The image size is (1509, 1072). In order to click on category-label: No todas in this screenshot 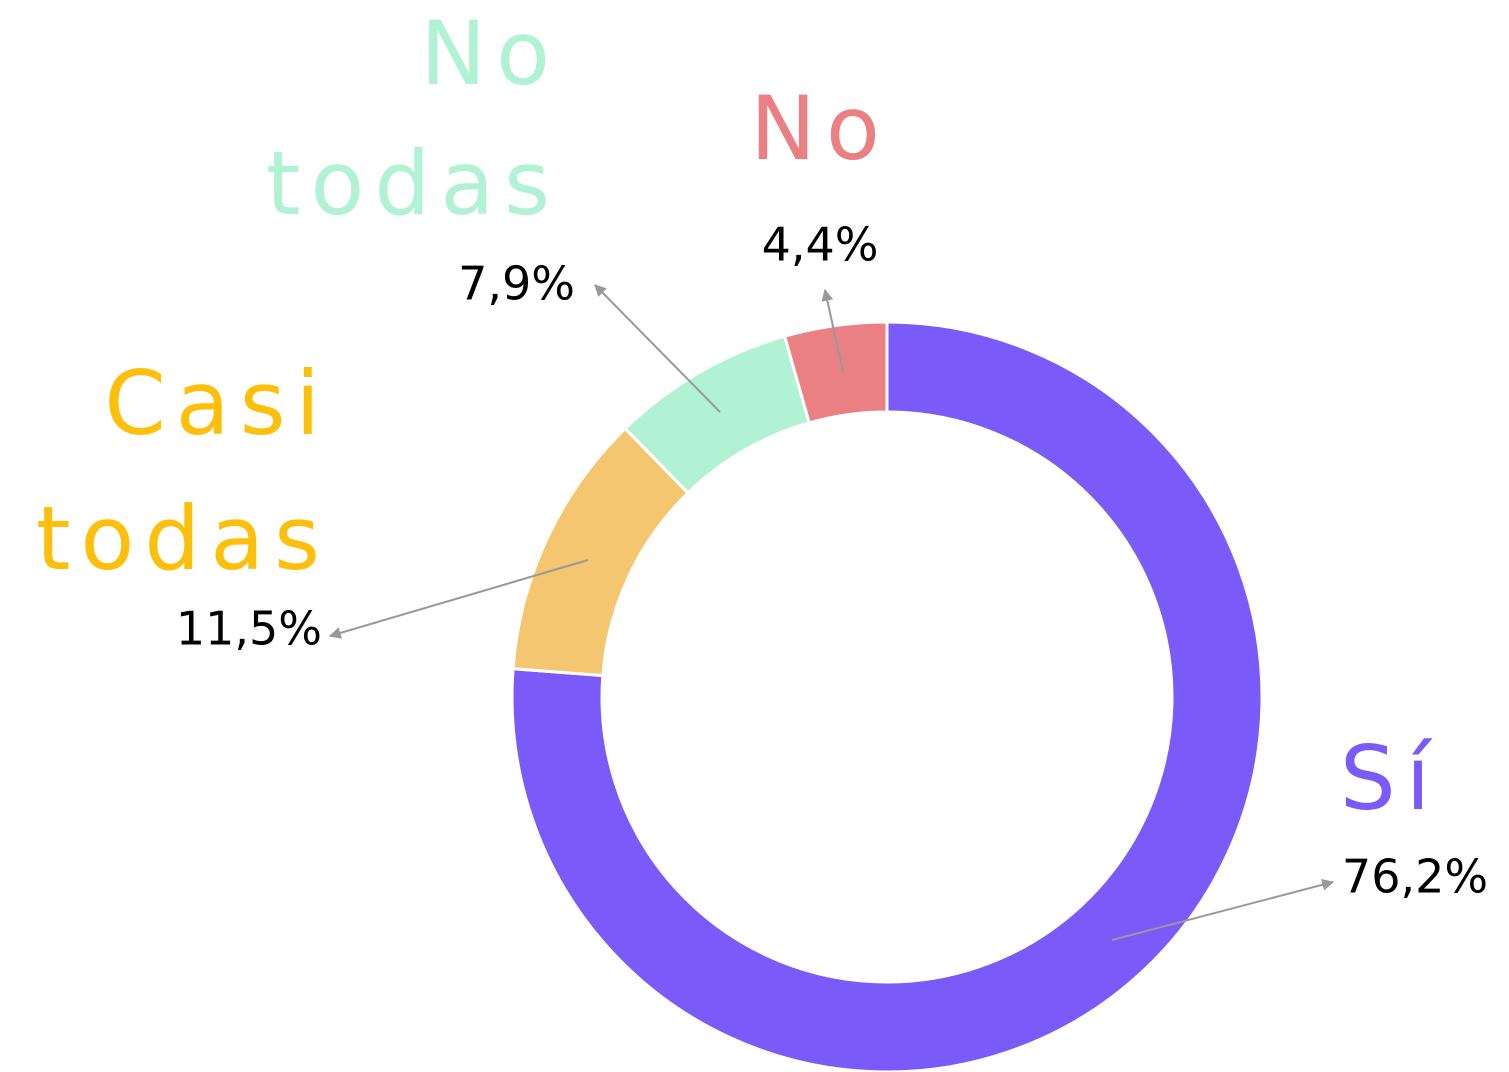, I will do `click(413, 118)`.